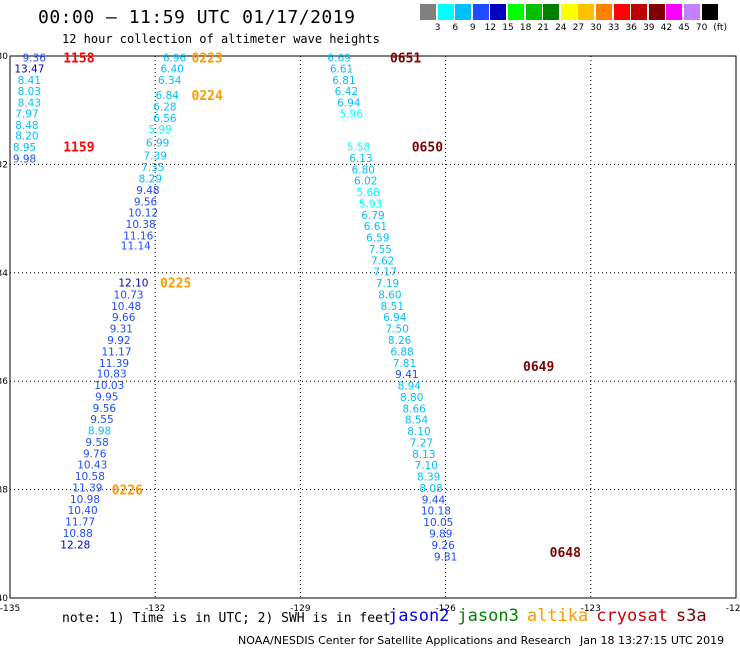  Describe the element at coordinates (141, 225) in the screenshot. I see `swh-value: 10.38` at that location.